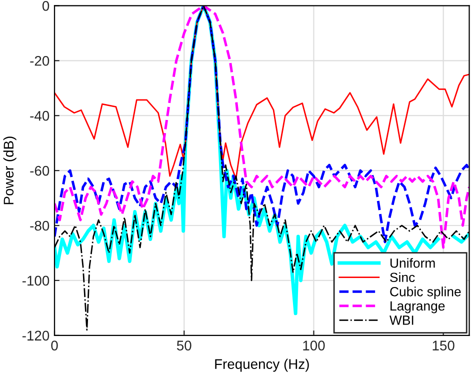 Image resolution: width=474 pixels, height=379 pixels. What do you see at coordinates (46, 6) in the screenshot?
I see `y-tick-label: 0` at bounding box center [46, 6].